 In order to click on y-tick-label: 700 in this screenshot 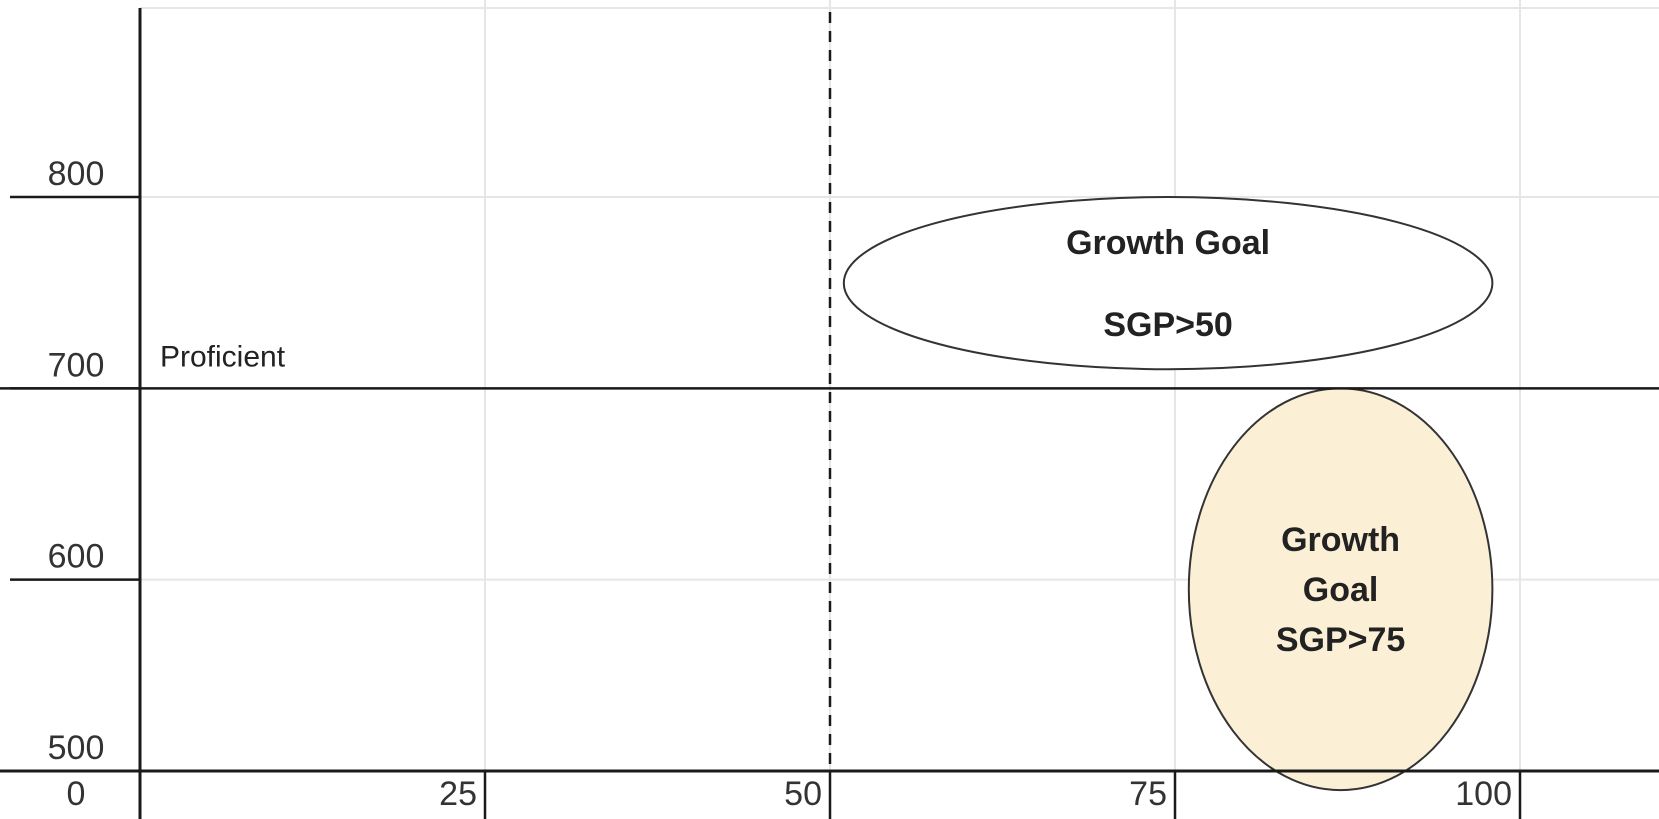, I will do `click(76, 365)`.